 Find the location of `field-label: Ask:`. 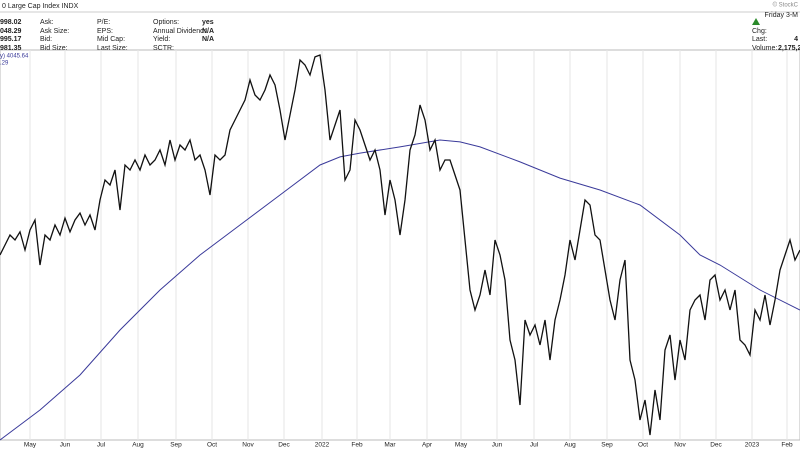

field-label: Ask: is located at coordinates (47, 22).